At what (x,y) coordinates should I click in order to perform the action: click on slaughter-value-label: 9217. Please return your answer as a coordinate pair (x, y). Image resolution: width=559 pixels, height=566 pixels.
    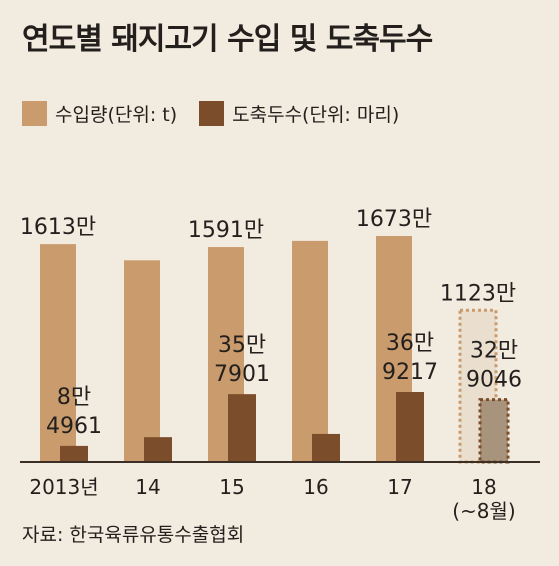
    Looking at the image, I should click on (410, 372).